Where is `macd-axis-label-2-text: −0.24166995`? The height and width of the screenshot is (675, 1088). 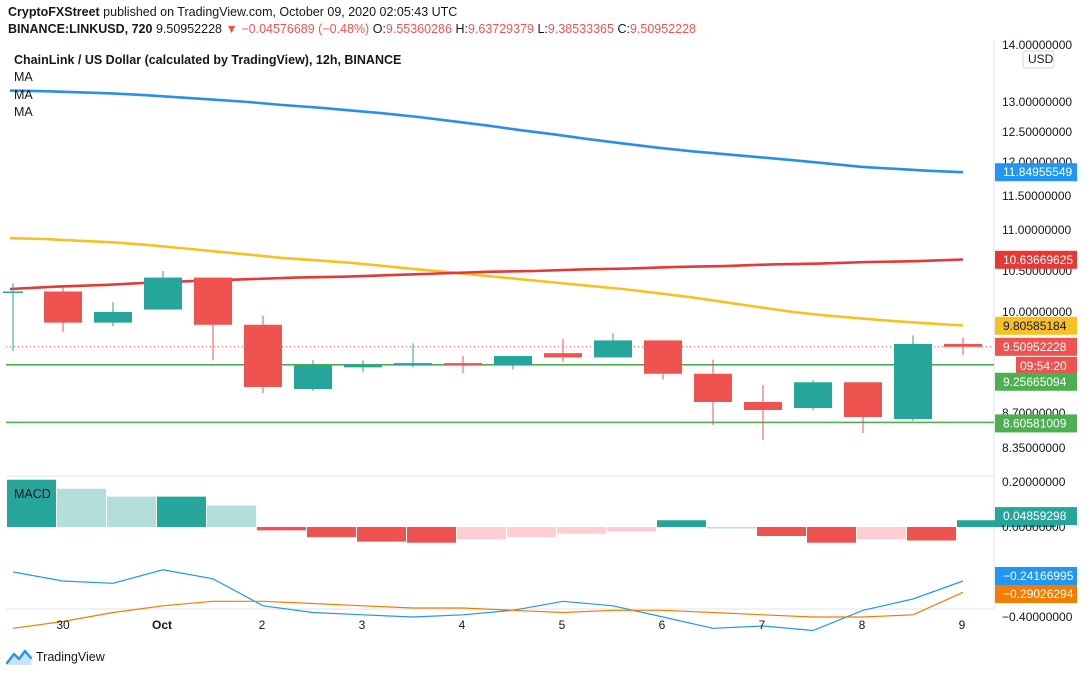
macd-axis-label-2-text: −0.24166995 is located at coordinates (1038, 576).